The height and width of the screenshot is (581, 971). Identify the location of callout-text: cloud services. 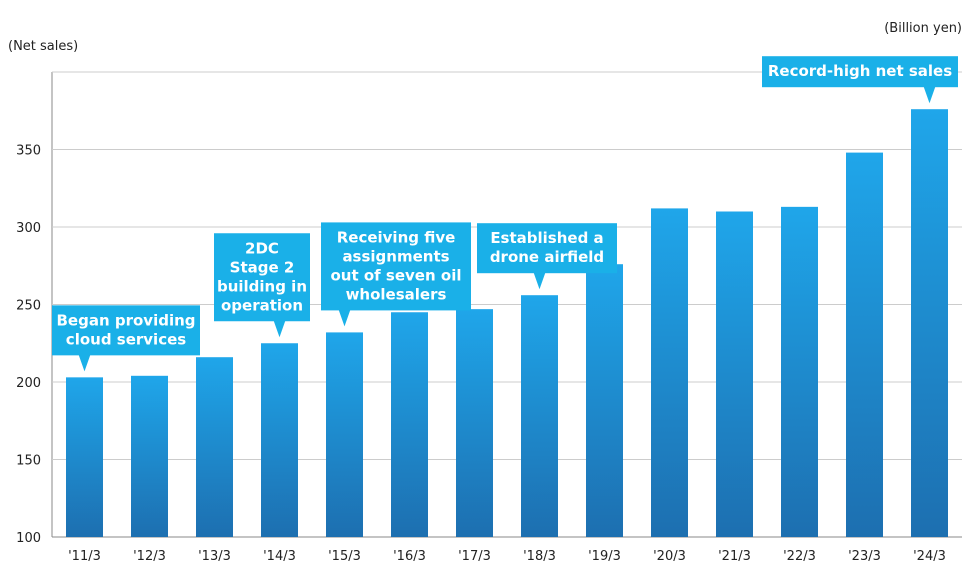
(126, 339).